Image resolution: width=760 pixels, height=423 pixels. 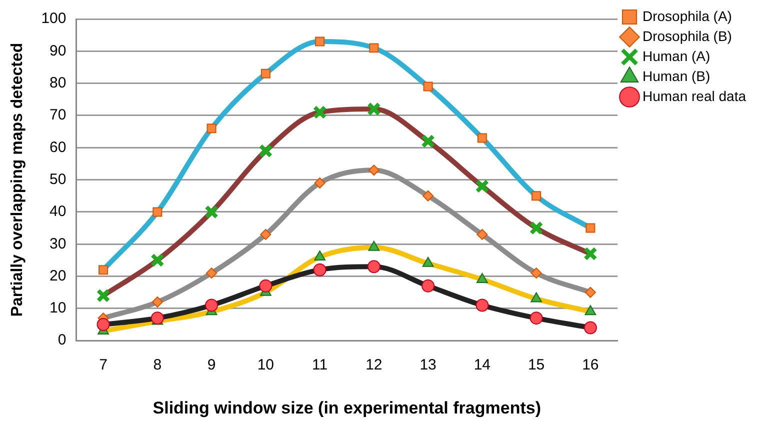 What do you see at coordinates (265, 365) in the screenshot?
I see `x-tick-label: 10` at bounding box center [265, 365].